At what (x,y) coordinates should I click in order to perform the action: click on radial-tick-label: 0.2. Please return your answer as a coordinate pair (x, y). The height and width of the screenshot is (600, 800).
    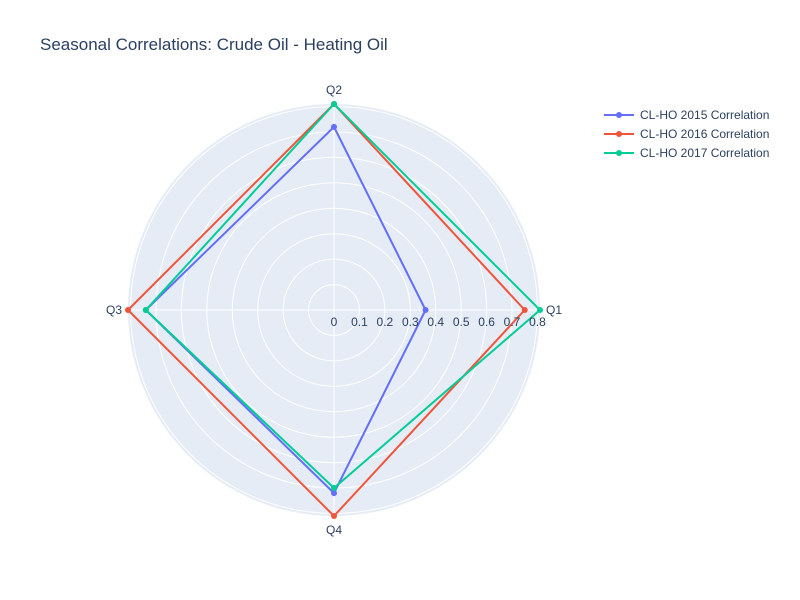
    Looking at the image, I should click on (385, 322).